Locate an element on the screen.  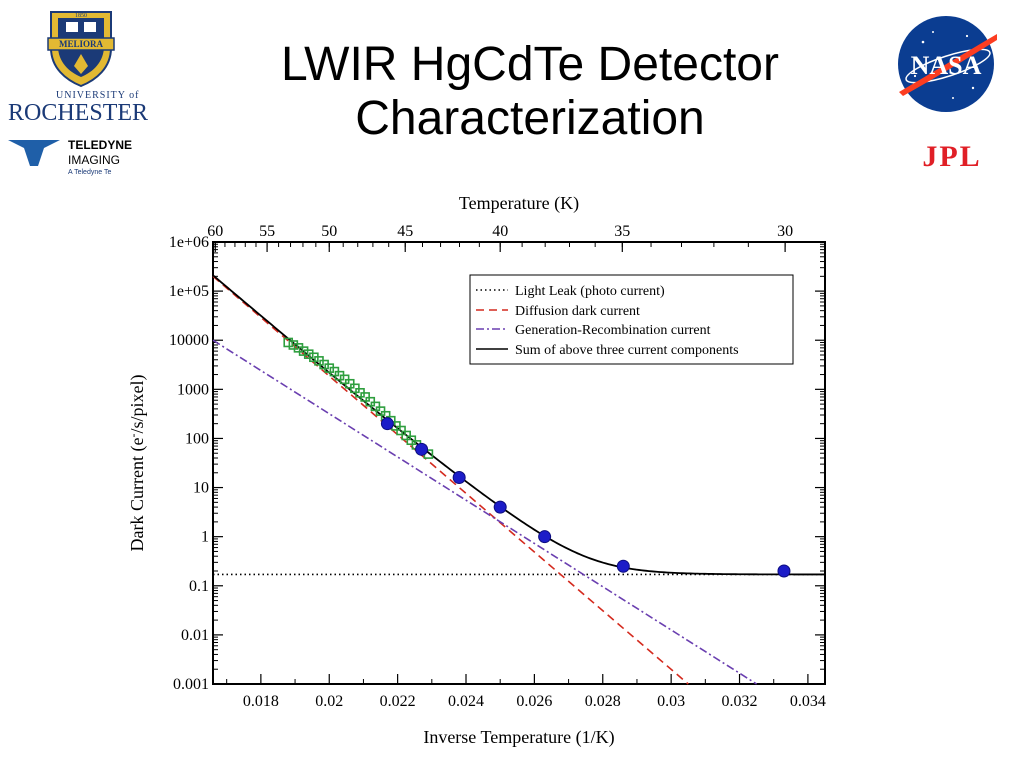
x-tick-label: 0.024 is located at coordinates (466, 701).